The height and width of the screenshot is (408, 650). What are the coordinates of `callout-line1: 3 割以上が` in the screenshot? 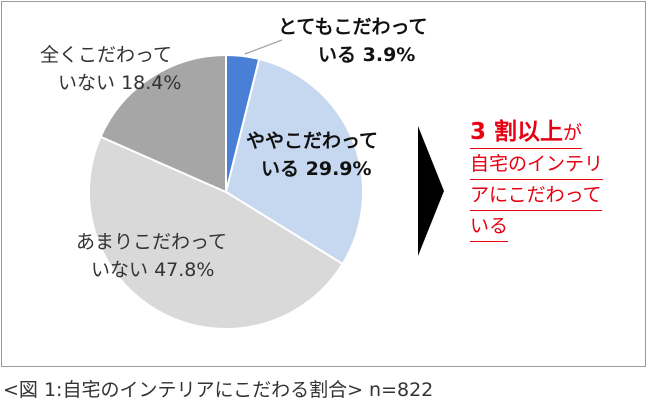 It's located at (526, 133).